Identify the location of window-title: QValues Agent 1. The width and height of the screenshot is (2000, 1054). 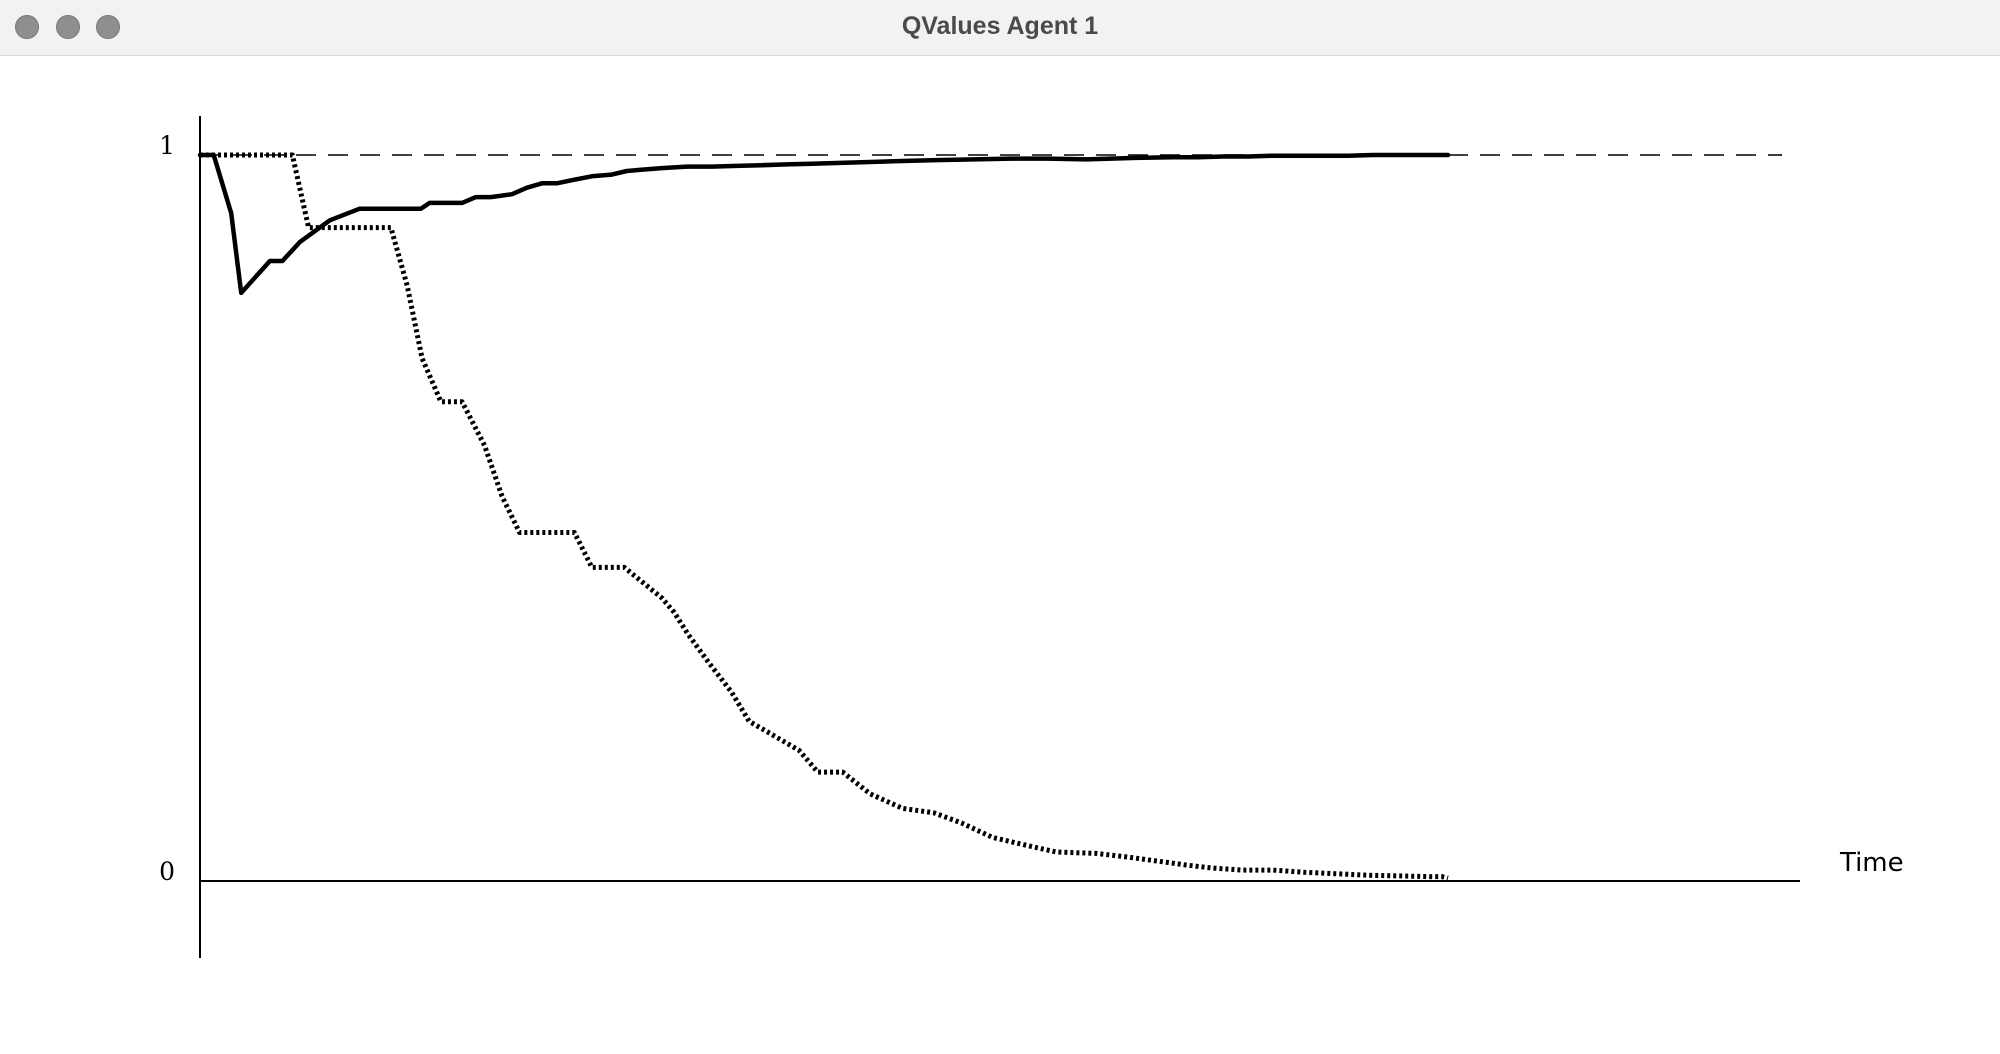
(1000, 26).